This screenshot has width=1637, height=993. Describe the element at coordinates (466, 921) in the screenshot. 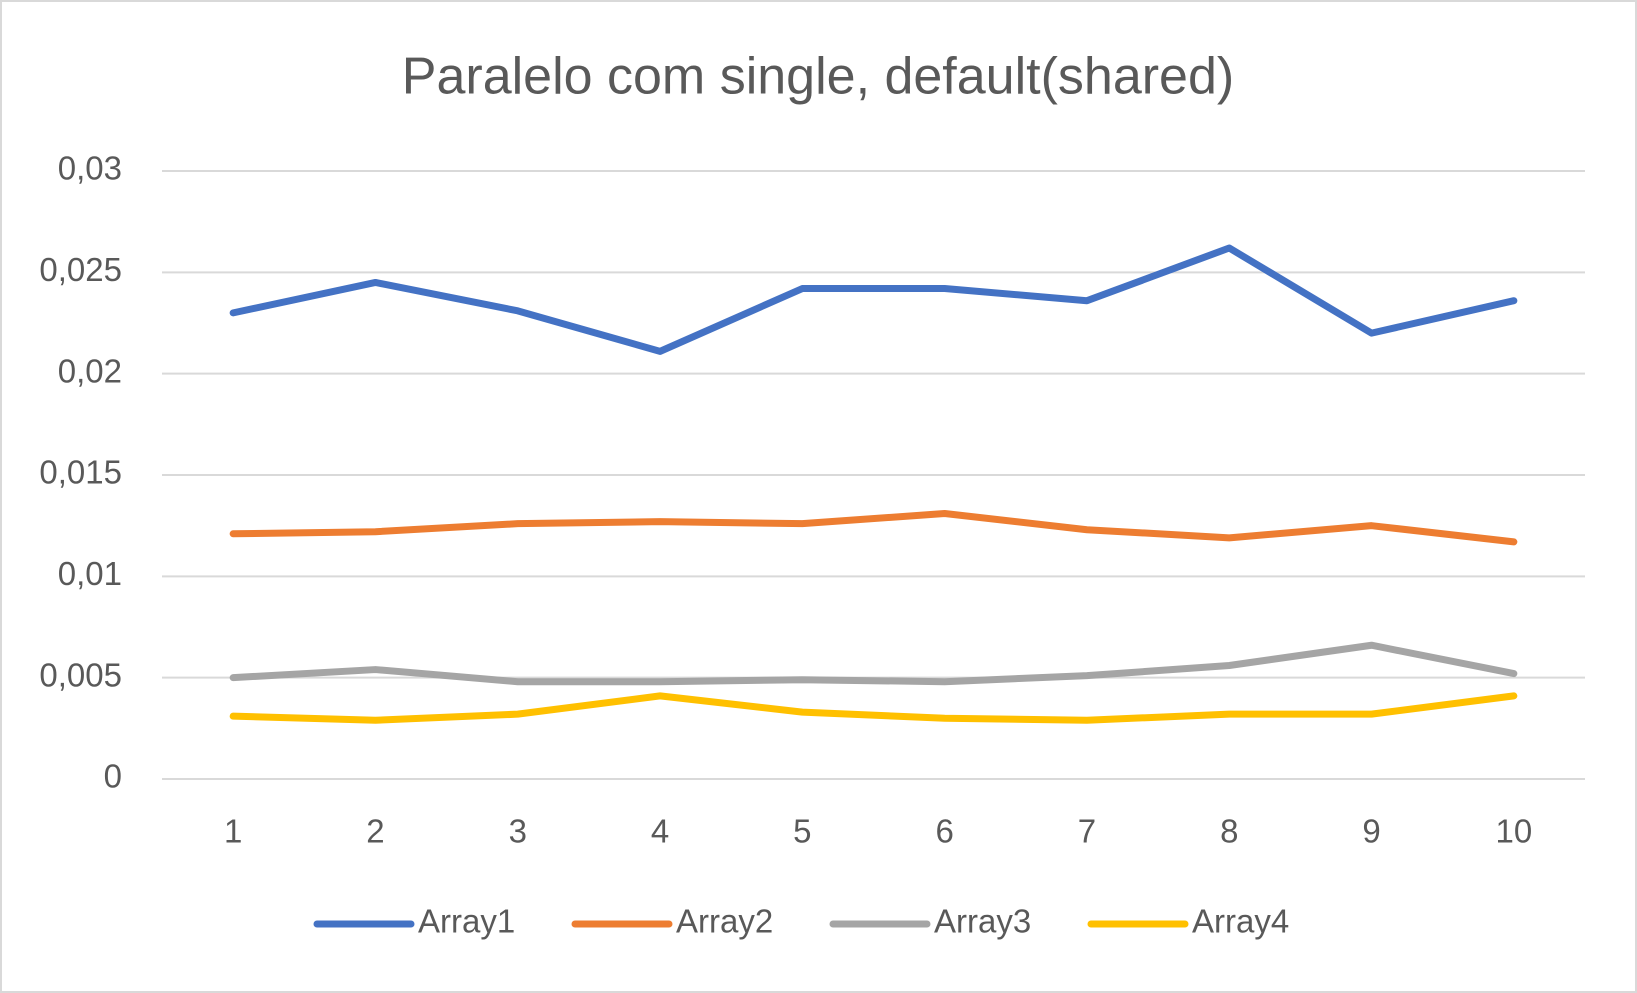

I see `legend-label: Array1` at that location.